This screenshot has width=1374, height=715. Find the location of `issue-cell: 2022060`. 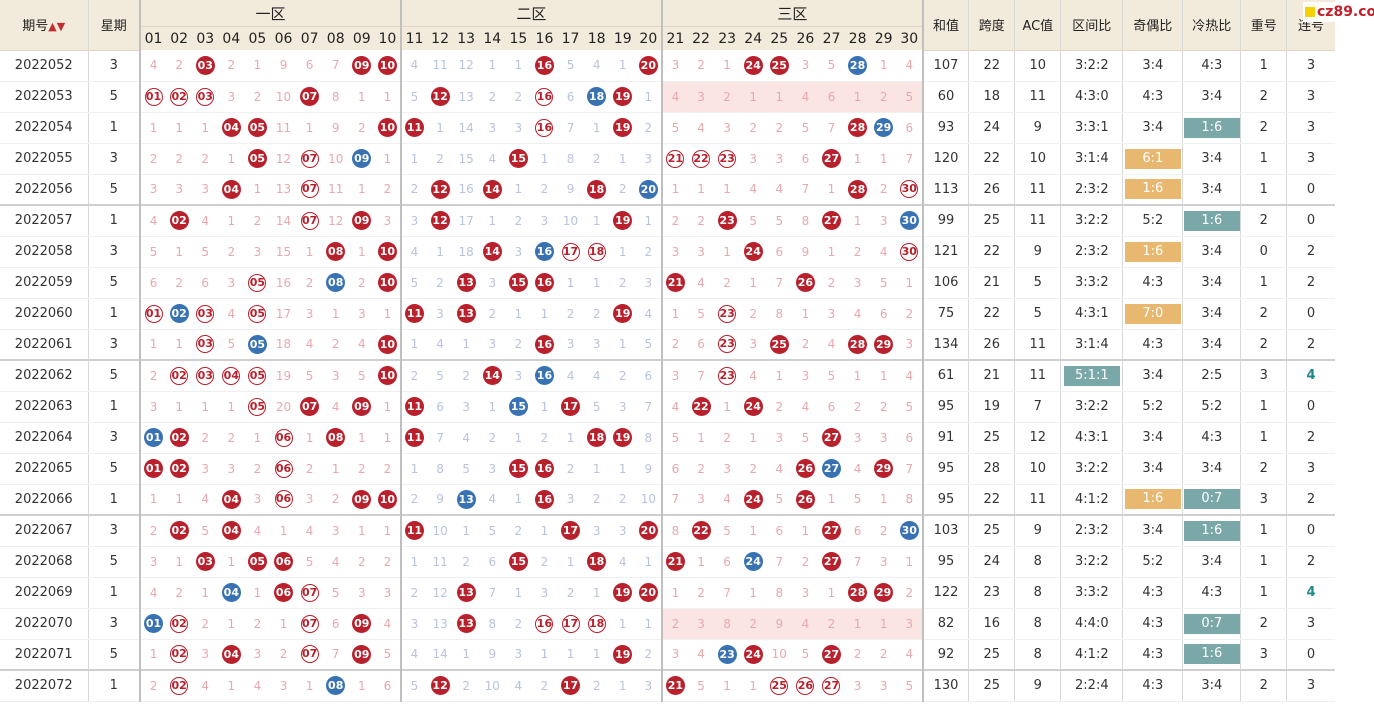

issue-cell: 2022060 is located at coordinates (44, 314).